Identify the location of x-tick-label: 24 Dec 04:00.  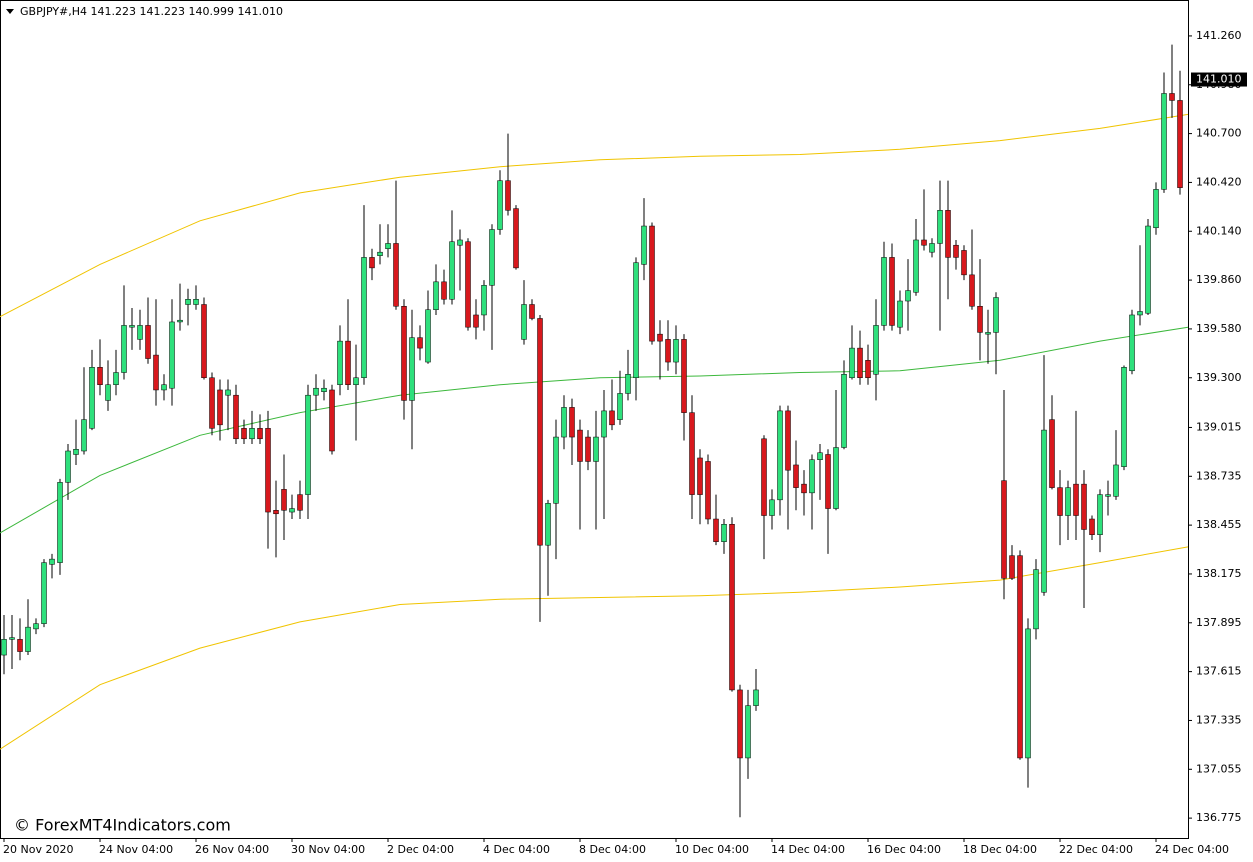
(1192, 849).